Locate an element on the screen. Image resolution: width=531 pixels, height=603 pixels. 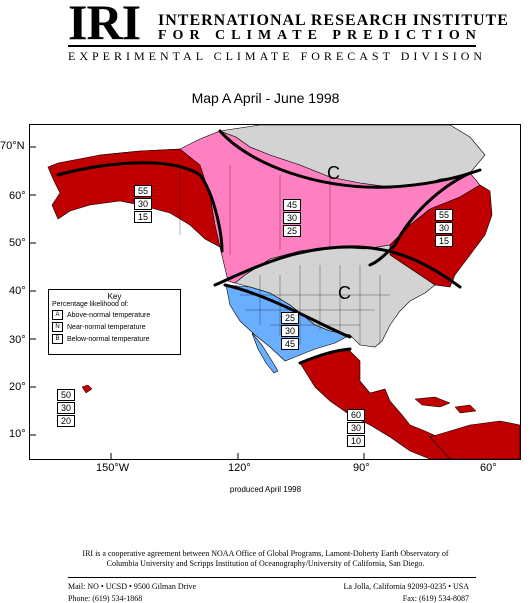
key-subtitle: Percentage likelihood of: is located at coordinates (90, 304).